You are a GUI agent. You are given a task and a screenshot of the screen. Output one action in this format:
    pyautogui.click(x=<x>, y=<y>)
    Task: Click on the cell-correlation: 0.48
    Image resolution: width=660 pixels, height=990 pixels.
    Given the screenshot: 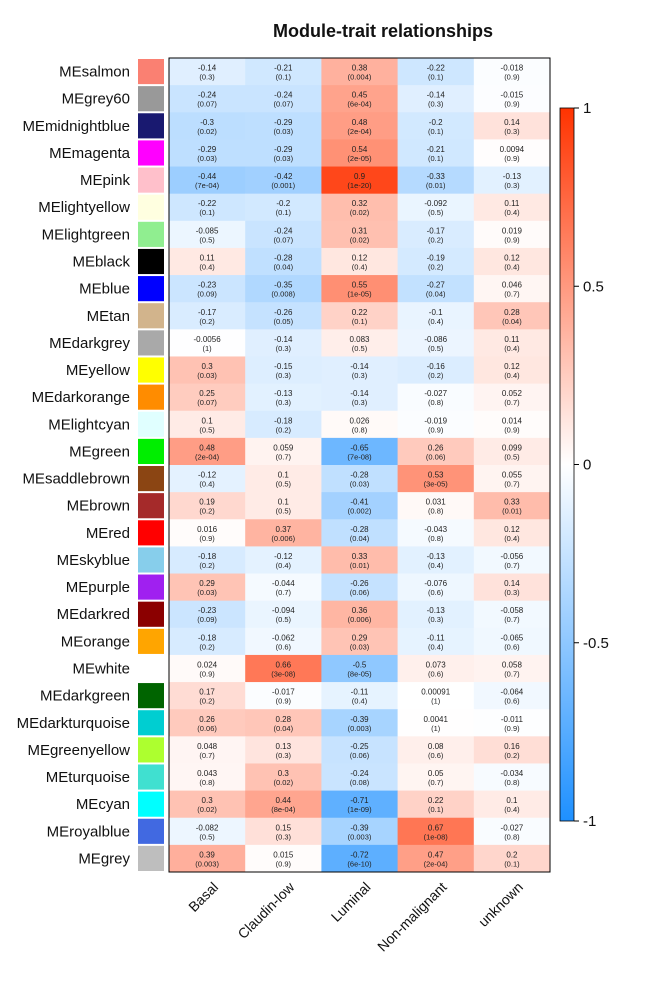 What is the action you would take?
    pyautogui.click(x=360, y=122)
    